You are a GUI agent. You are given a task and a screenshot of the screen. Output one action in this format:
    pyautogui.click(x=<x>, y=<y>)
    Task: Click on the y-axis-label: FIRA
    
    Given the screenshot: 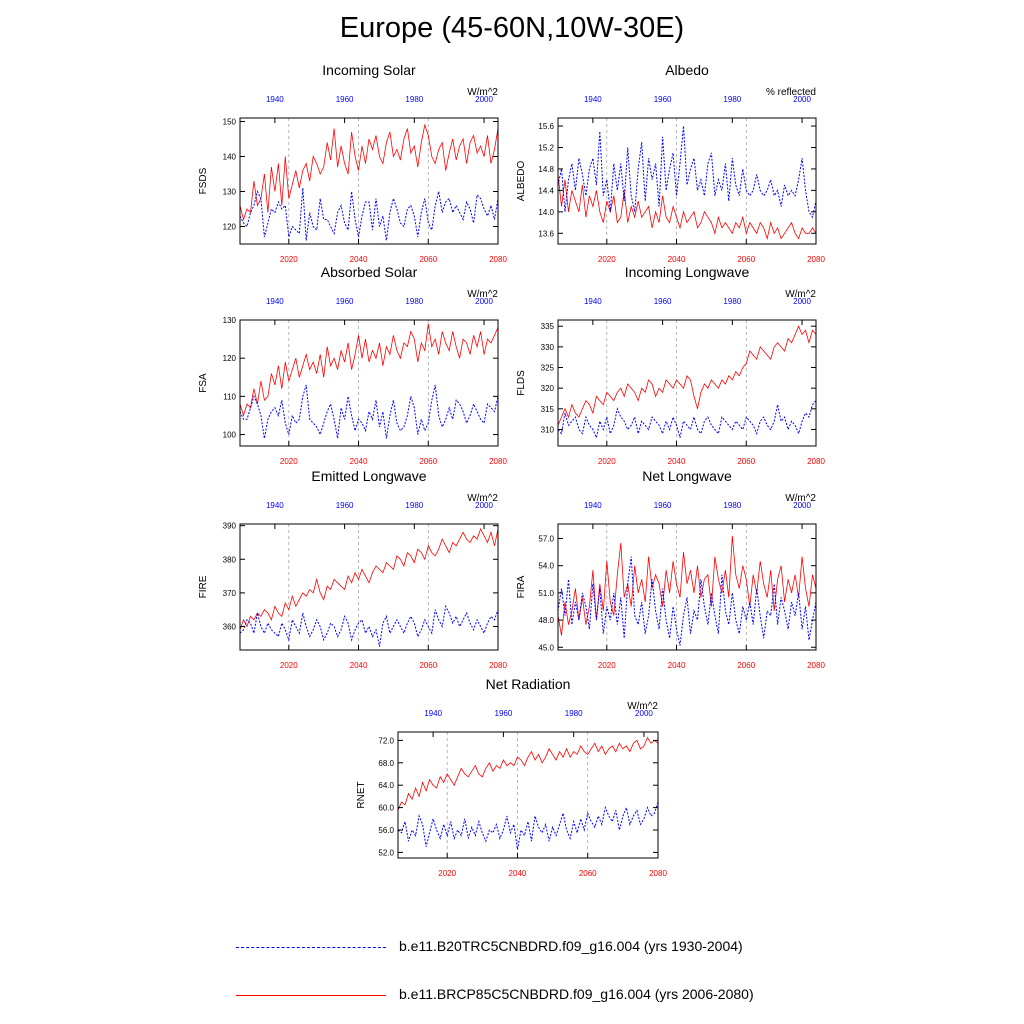 What is the action you would take?
    pyautogui.click(x=521, y=586)
    